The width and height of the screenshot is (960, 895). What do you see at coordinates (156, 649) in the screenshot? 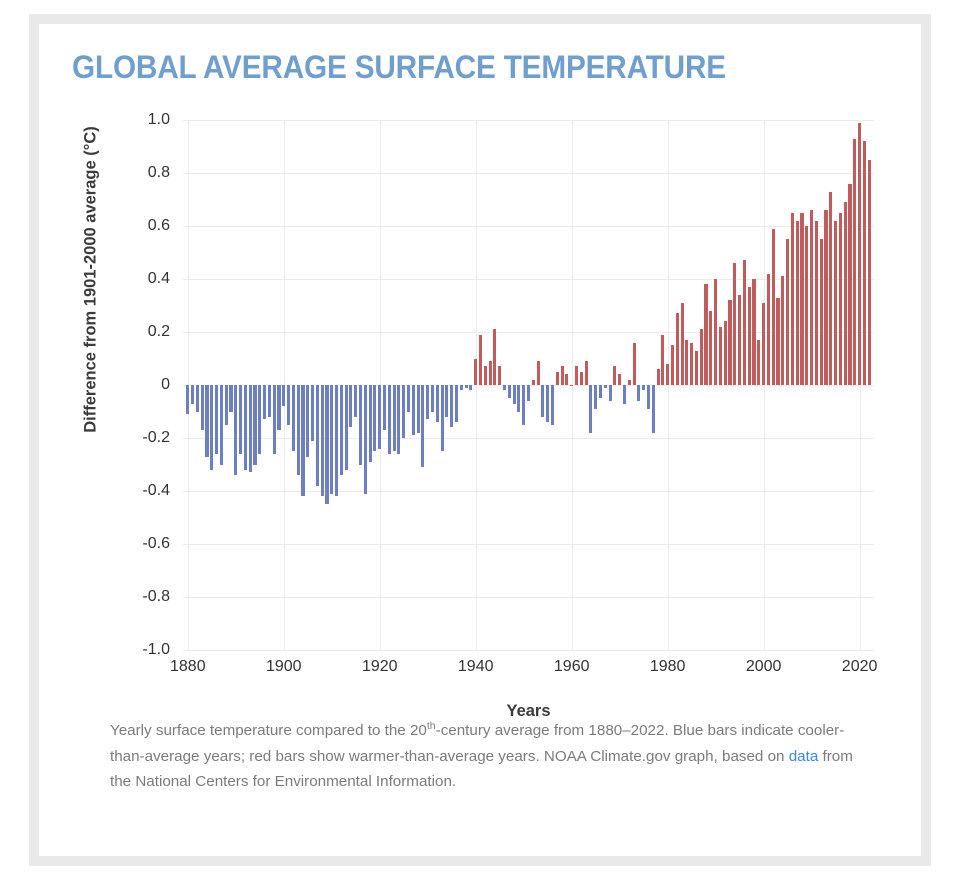
I see `y-tick-label: -1.0` at bounding box center [156, 649].